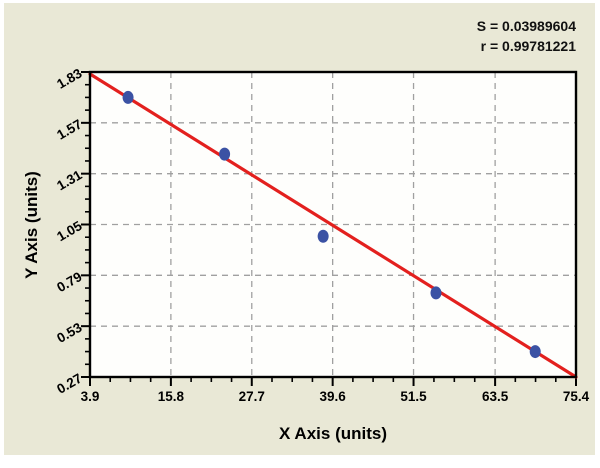 The height and width of the screenshot is (468, 600). I want to click on y-tick-label: 1.83, so click(69, 78).